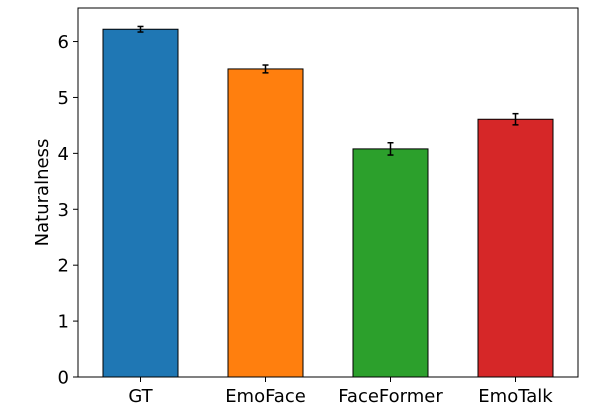 The width and height of the screenshot is (600, 414). I want to click on y-tick-label: 3, so click(63, 210).